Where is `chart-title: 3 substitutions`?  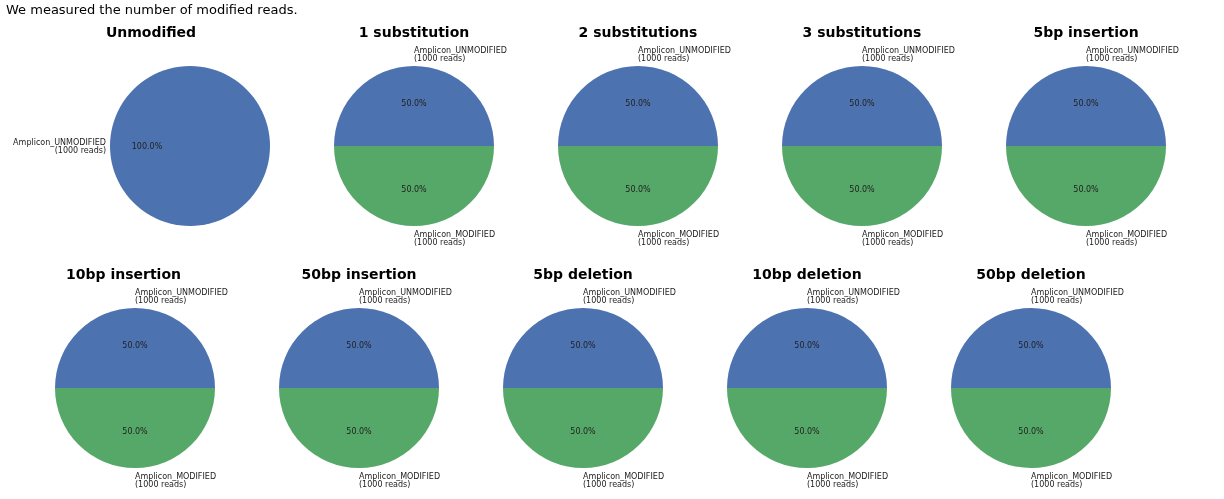
chart-title: 3 substitutions is located at coordinates (862, 32).